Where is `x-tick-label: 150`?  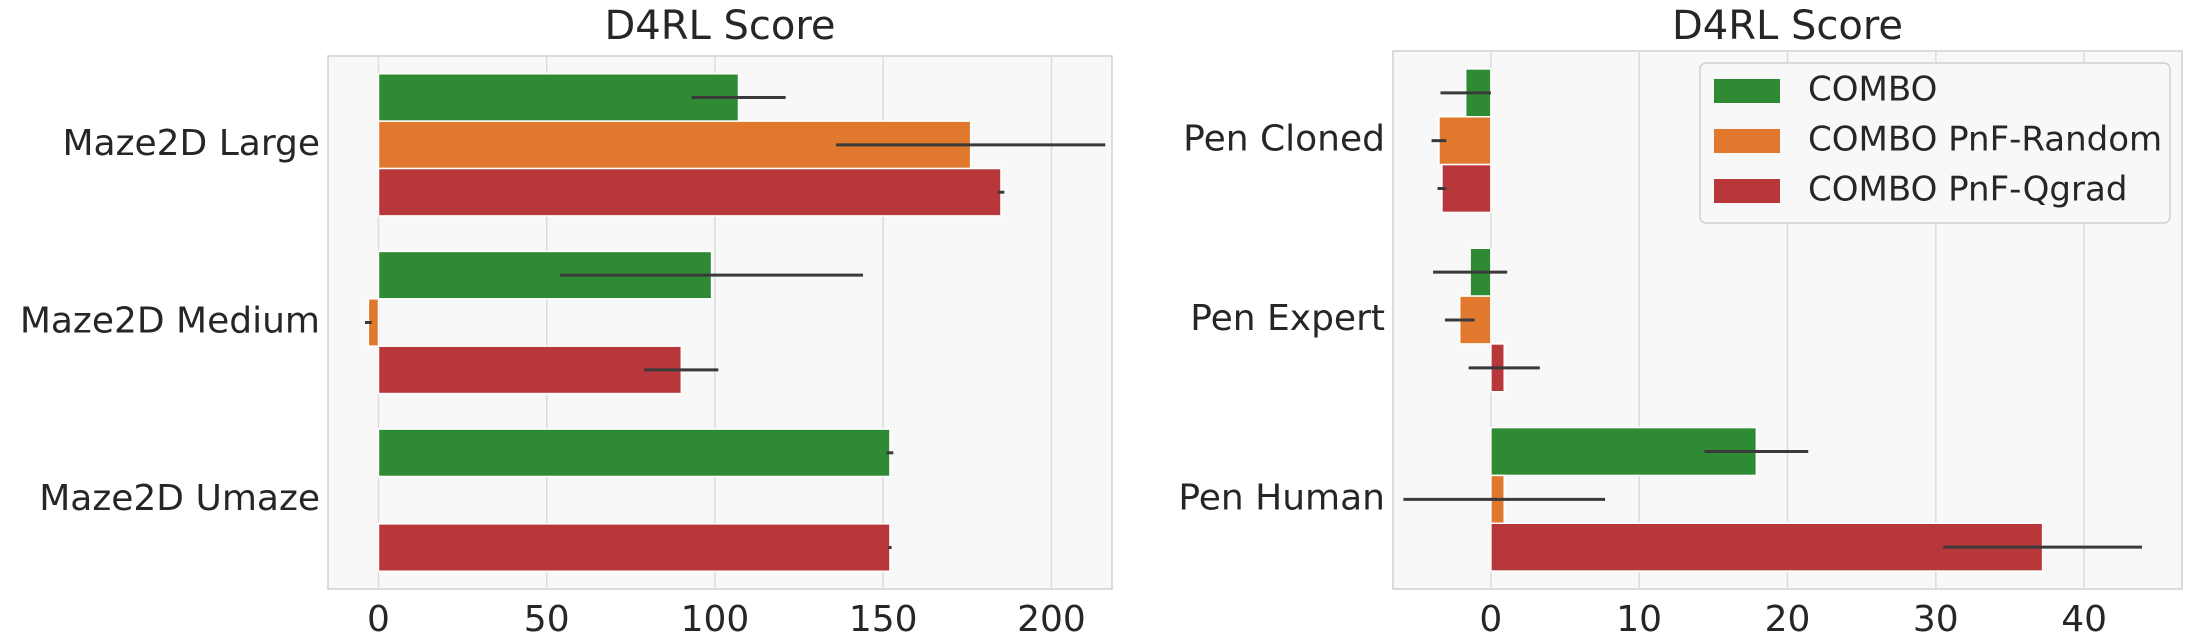
x-tick-label: 150 is located at coordinates (883, 619).